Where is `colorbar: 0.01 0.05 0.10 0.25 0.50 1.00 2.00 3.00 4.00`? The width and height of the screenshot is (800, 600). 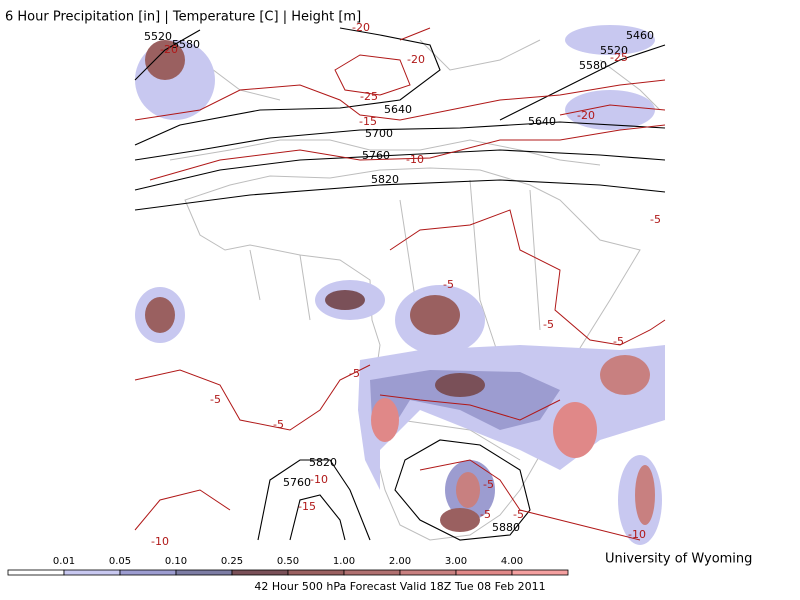 colorbar: 0.01 0.05 0.10 0.25 0.50 1.00 2.00 3.00 4.00 is located at coordinates (288, 566).